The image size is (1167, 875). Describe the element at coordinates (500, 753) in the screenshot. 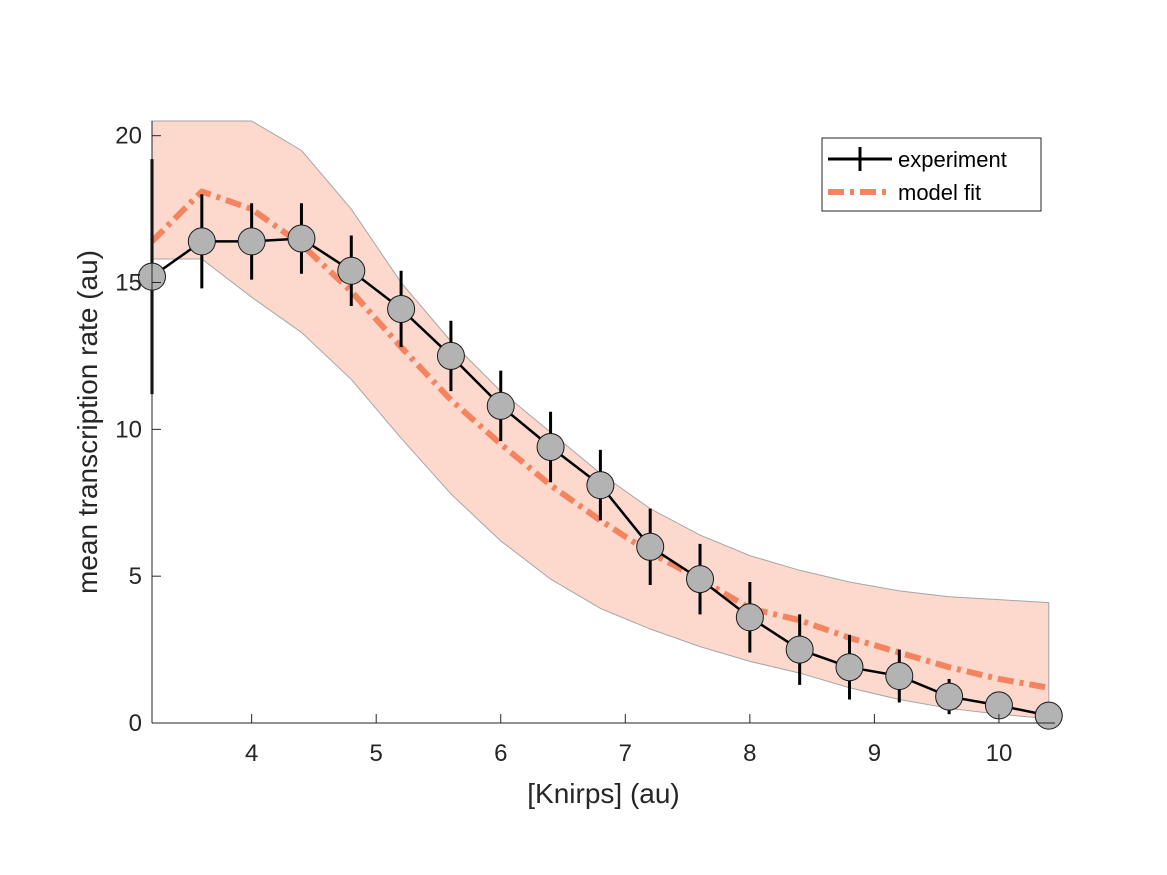

I see `x-tick-label: 6` at that location.